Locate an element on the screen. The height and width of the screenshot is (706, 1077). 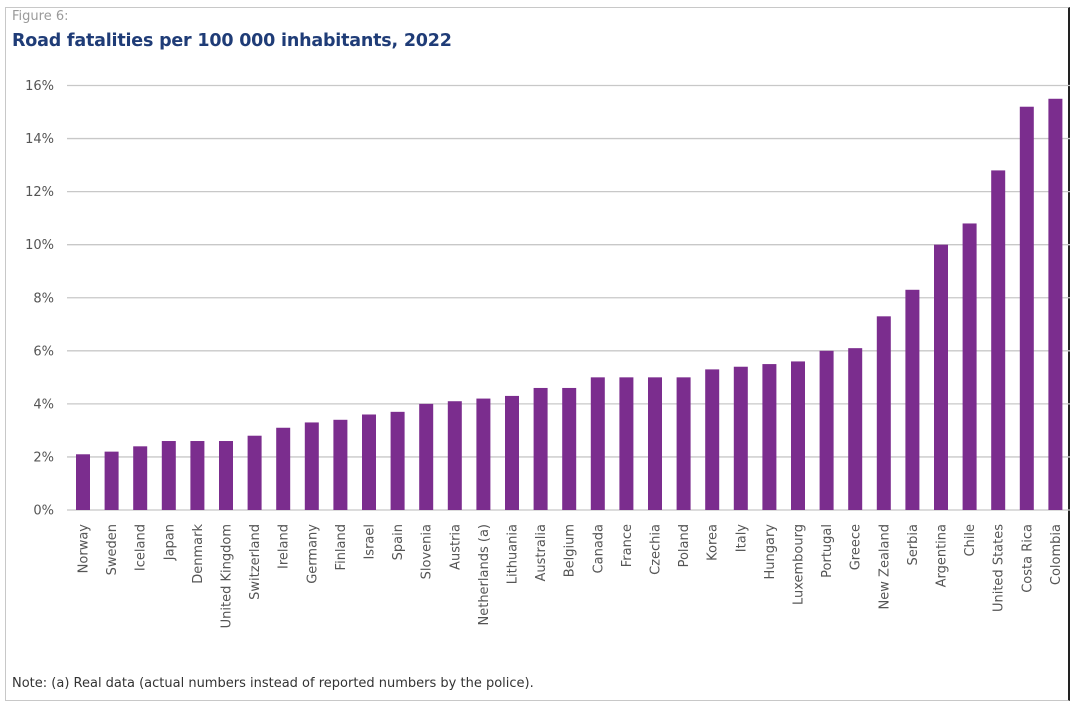
figure-label: Figure 6: is located at coordinates (40, 16).